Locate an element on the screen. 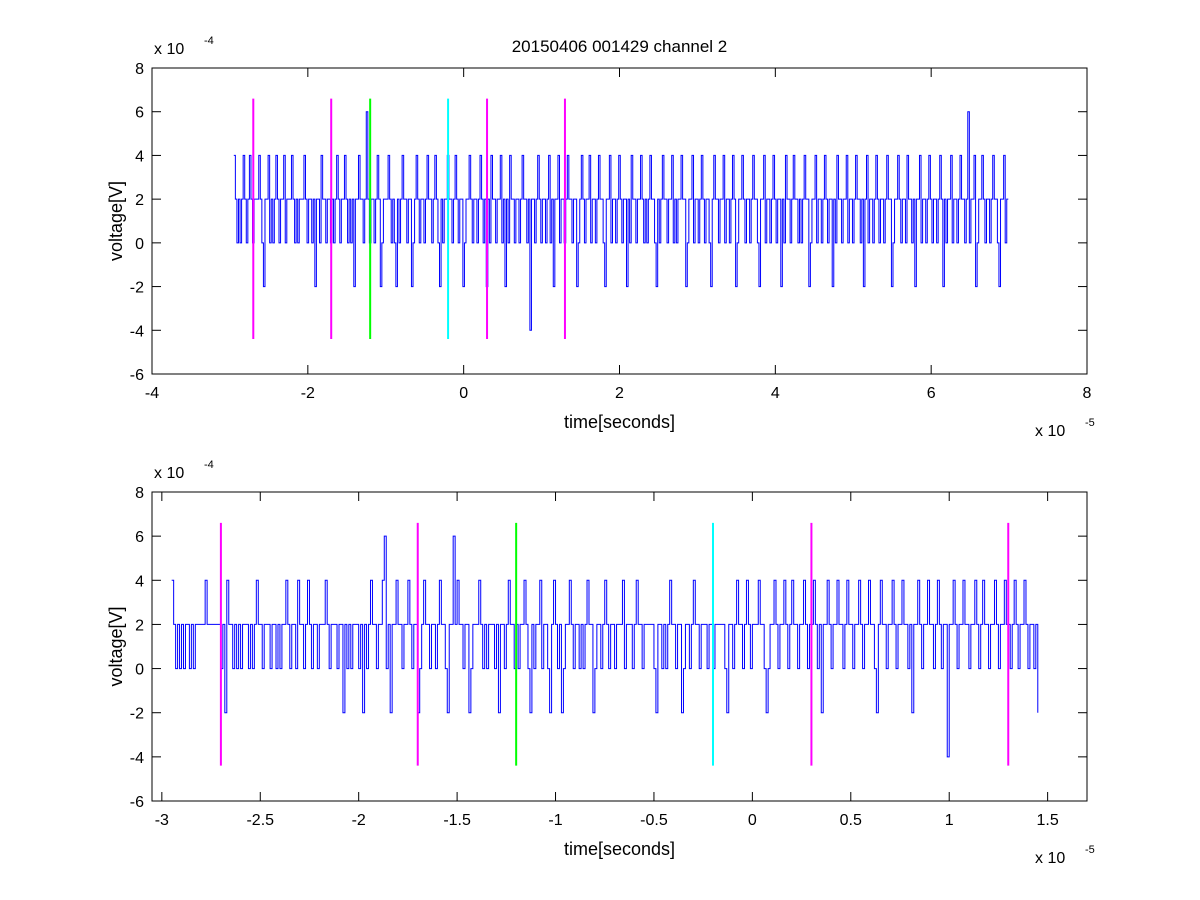  chart-title: 20150406 001429 channel 2 is located at coordinates (620, 46).